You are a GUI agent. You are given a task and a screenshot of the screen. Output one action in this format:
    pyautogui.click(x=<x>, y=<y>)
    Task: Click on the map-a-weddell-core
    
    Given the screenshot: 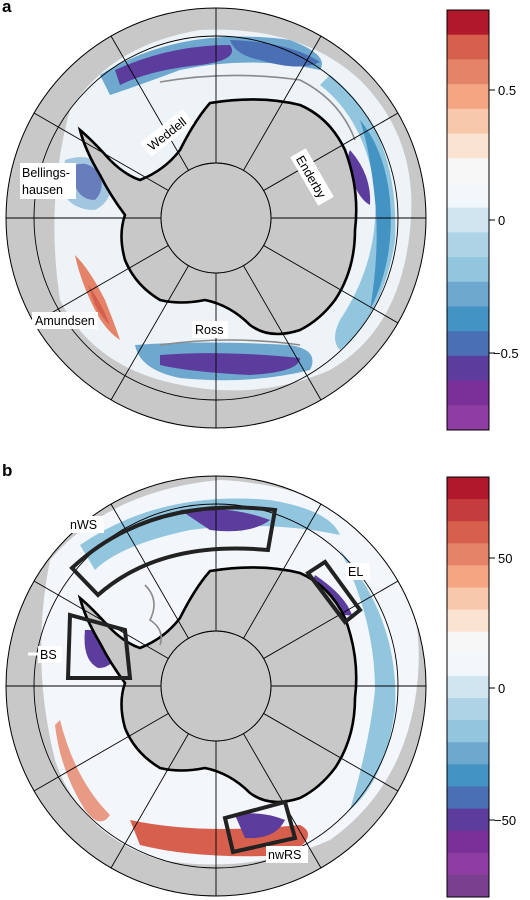 What is the action you would take?
    pyautogui.click(x=173, y=65)
    